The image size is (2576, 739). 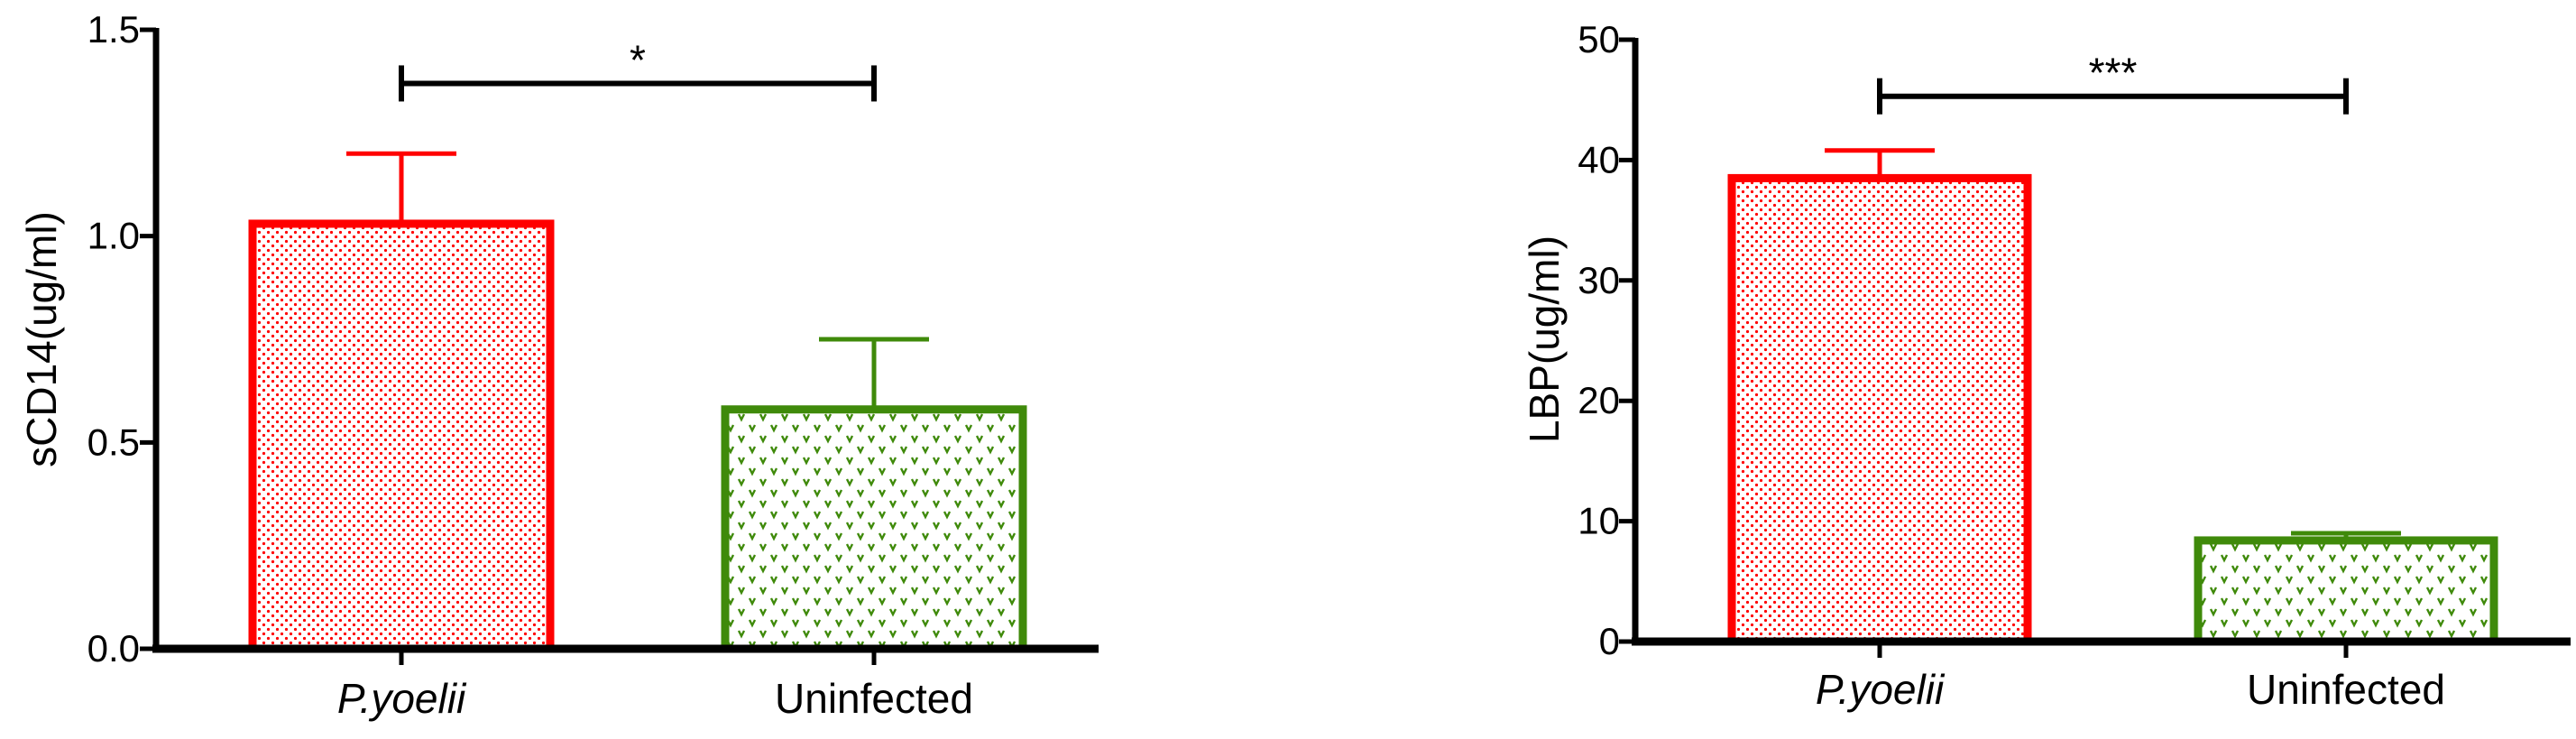 What do you see at coordinates (114, 648) in the screenshot?
I see `y-tick-label: 0.0` at bounding box center [114, 648].